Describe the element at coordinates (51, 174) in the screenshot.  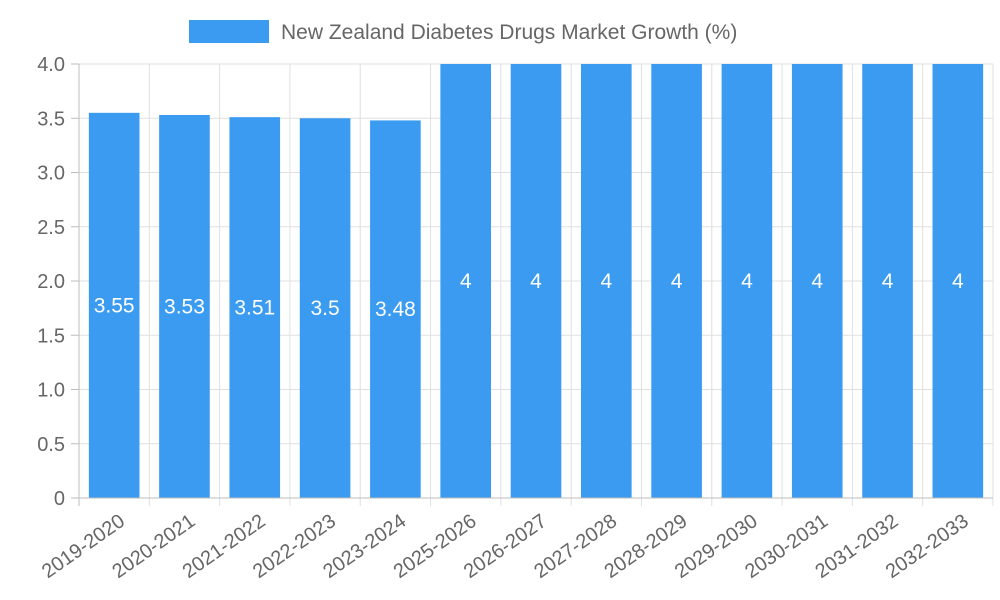
I see `y-tick-label: 3.0` at that location.